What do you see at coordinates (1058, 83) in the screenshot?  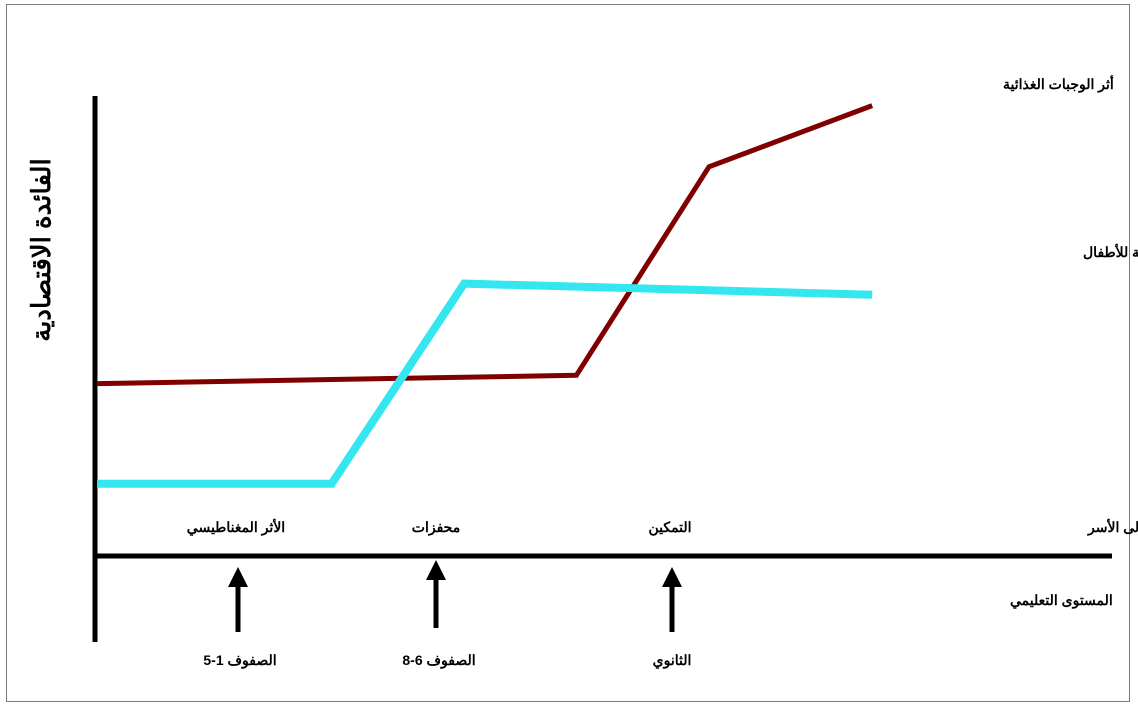 I see `series-label-meals: أثر الوجبات الغذائية` at bounding box center [1058, 83].